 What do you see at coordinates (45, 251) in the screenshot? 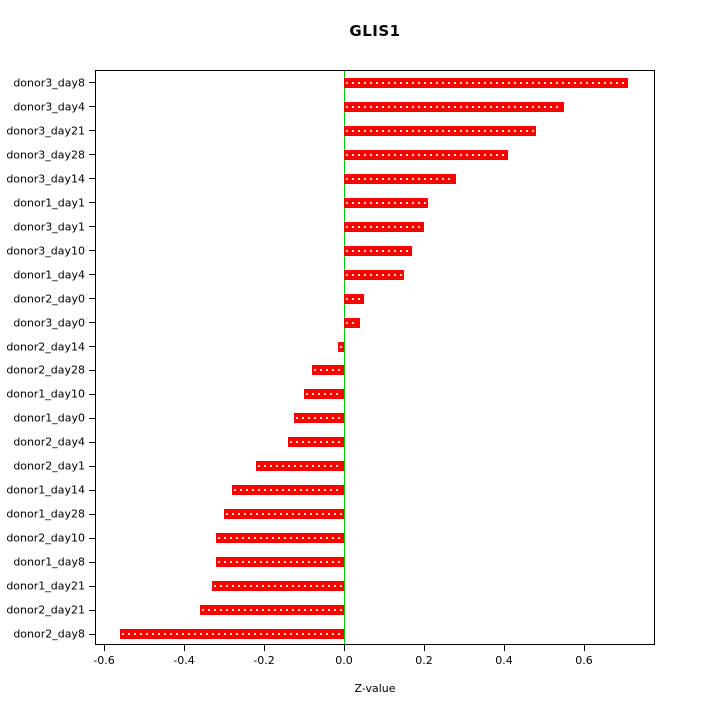
I see `y-axis-label-donor3_day10: donor3_day10` at bounding box center [45, 251].